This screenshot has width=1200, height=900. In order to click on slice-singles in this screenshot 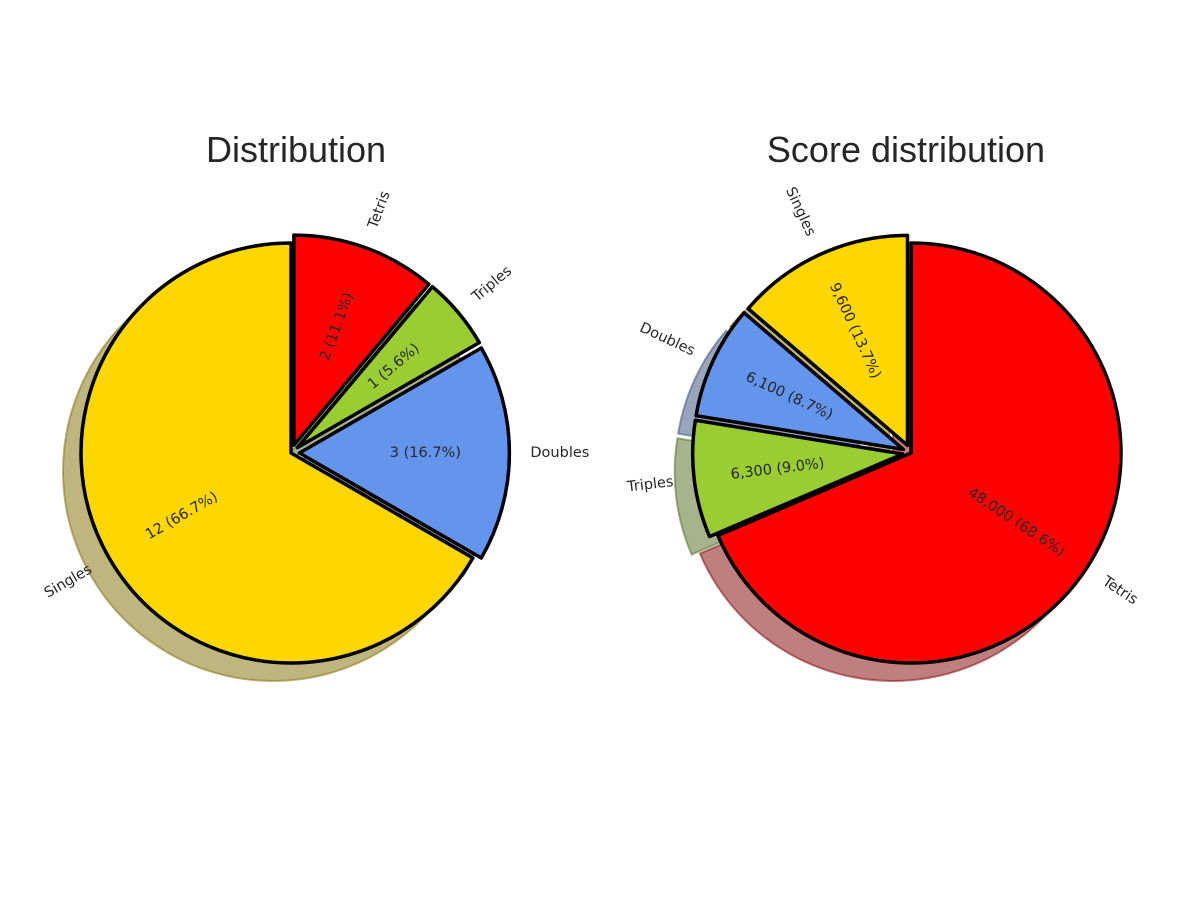, I will do `click(828, 340)`.